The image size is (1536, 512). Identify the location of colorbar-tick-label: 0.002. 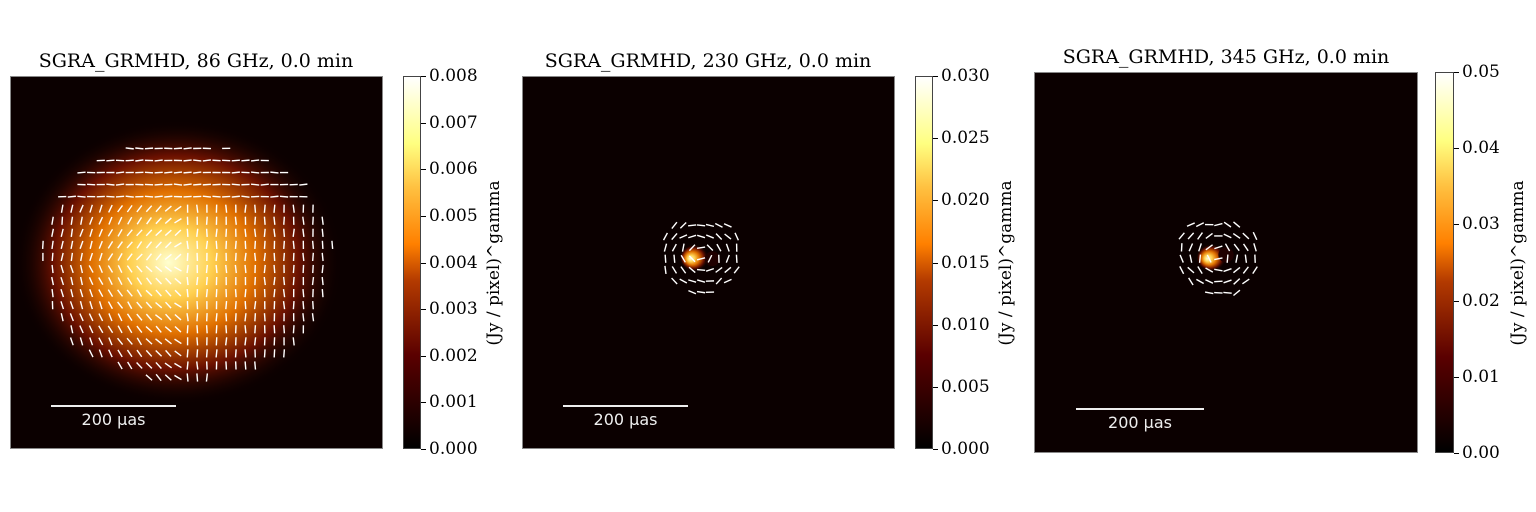
(453, 355).